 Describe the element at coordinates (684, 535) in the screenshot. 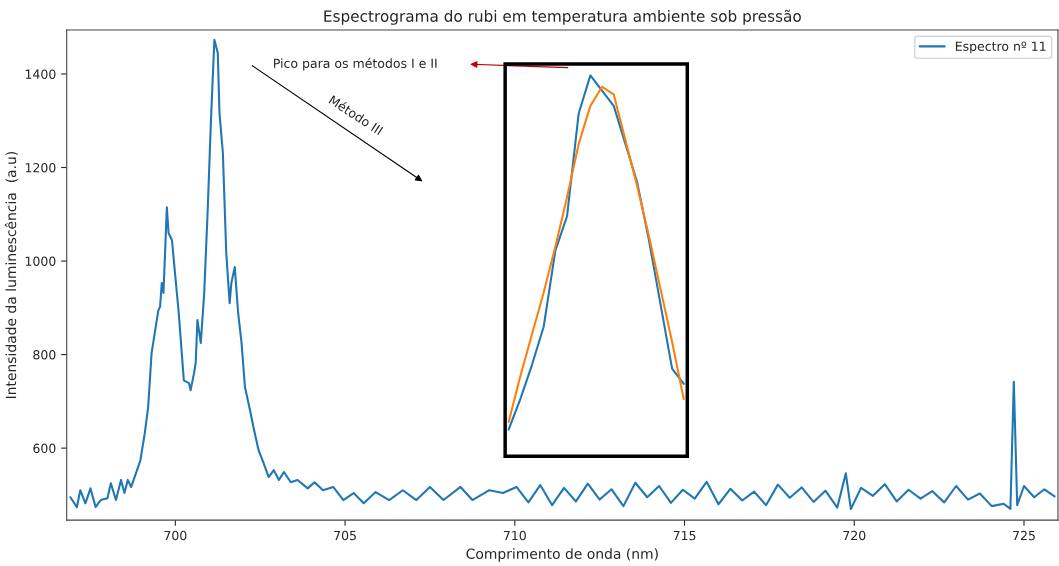

I see `x-tick-label: 715` at that location.